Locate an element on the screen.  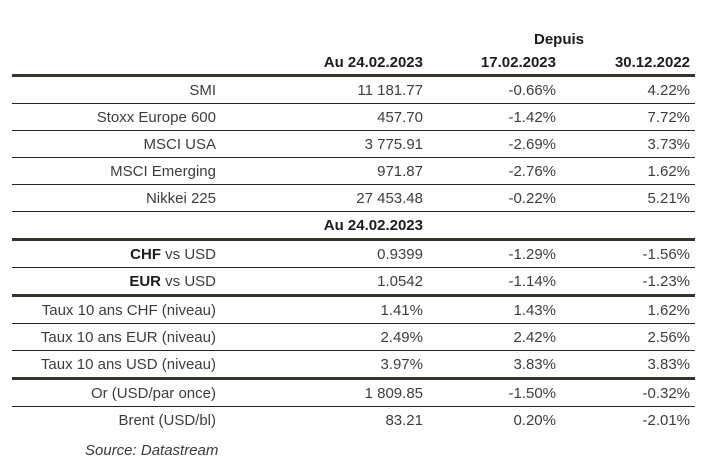
value-current: 11 181.77 is located at coordinates (320, 89).